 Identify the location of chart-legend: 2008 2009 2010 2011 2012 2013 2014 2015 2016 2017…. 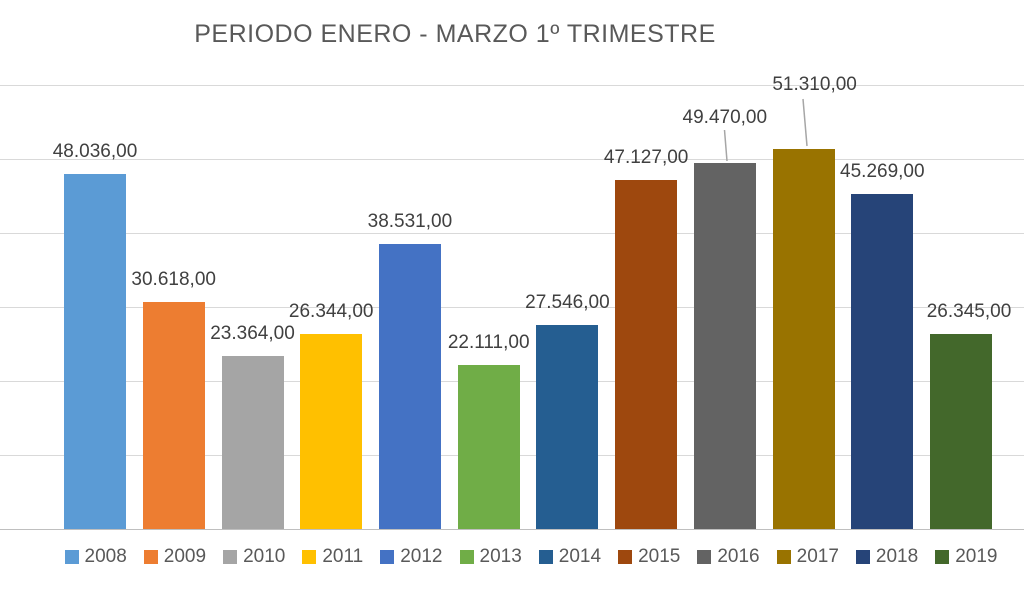
(512, 557).